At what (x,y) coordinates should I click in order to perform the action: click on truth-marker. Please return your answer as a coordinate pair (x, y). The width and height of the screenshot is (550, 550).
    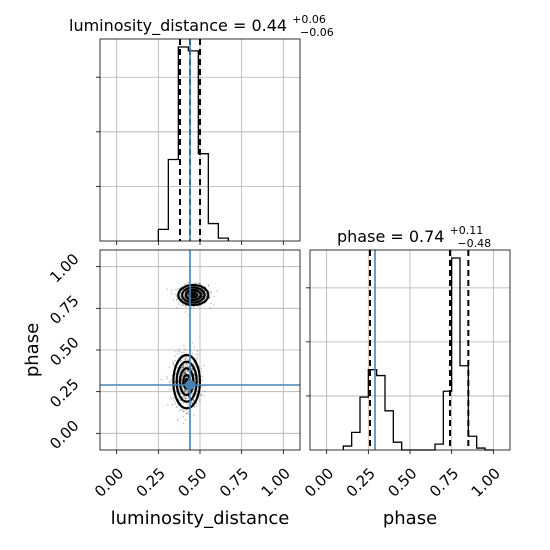
    Looking at the image, I should click on (190, 385).